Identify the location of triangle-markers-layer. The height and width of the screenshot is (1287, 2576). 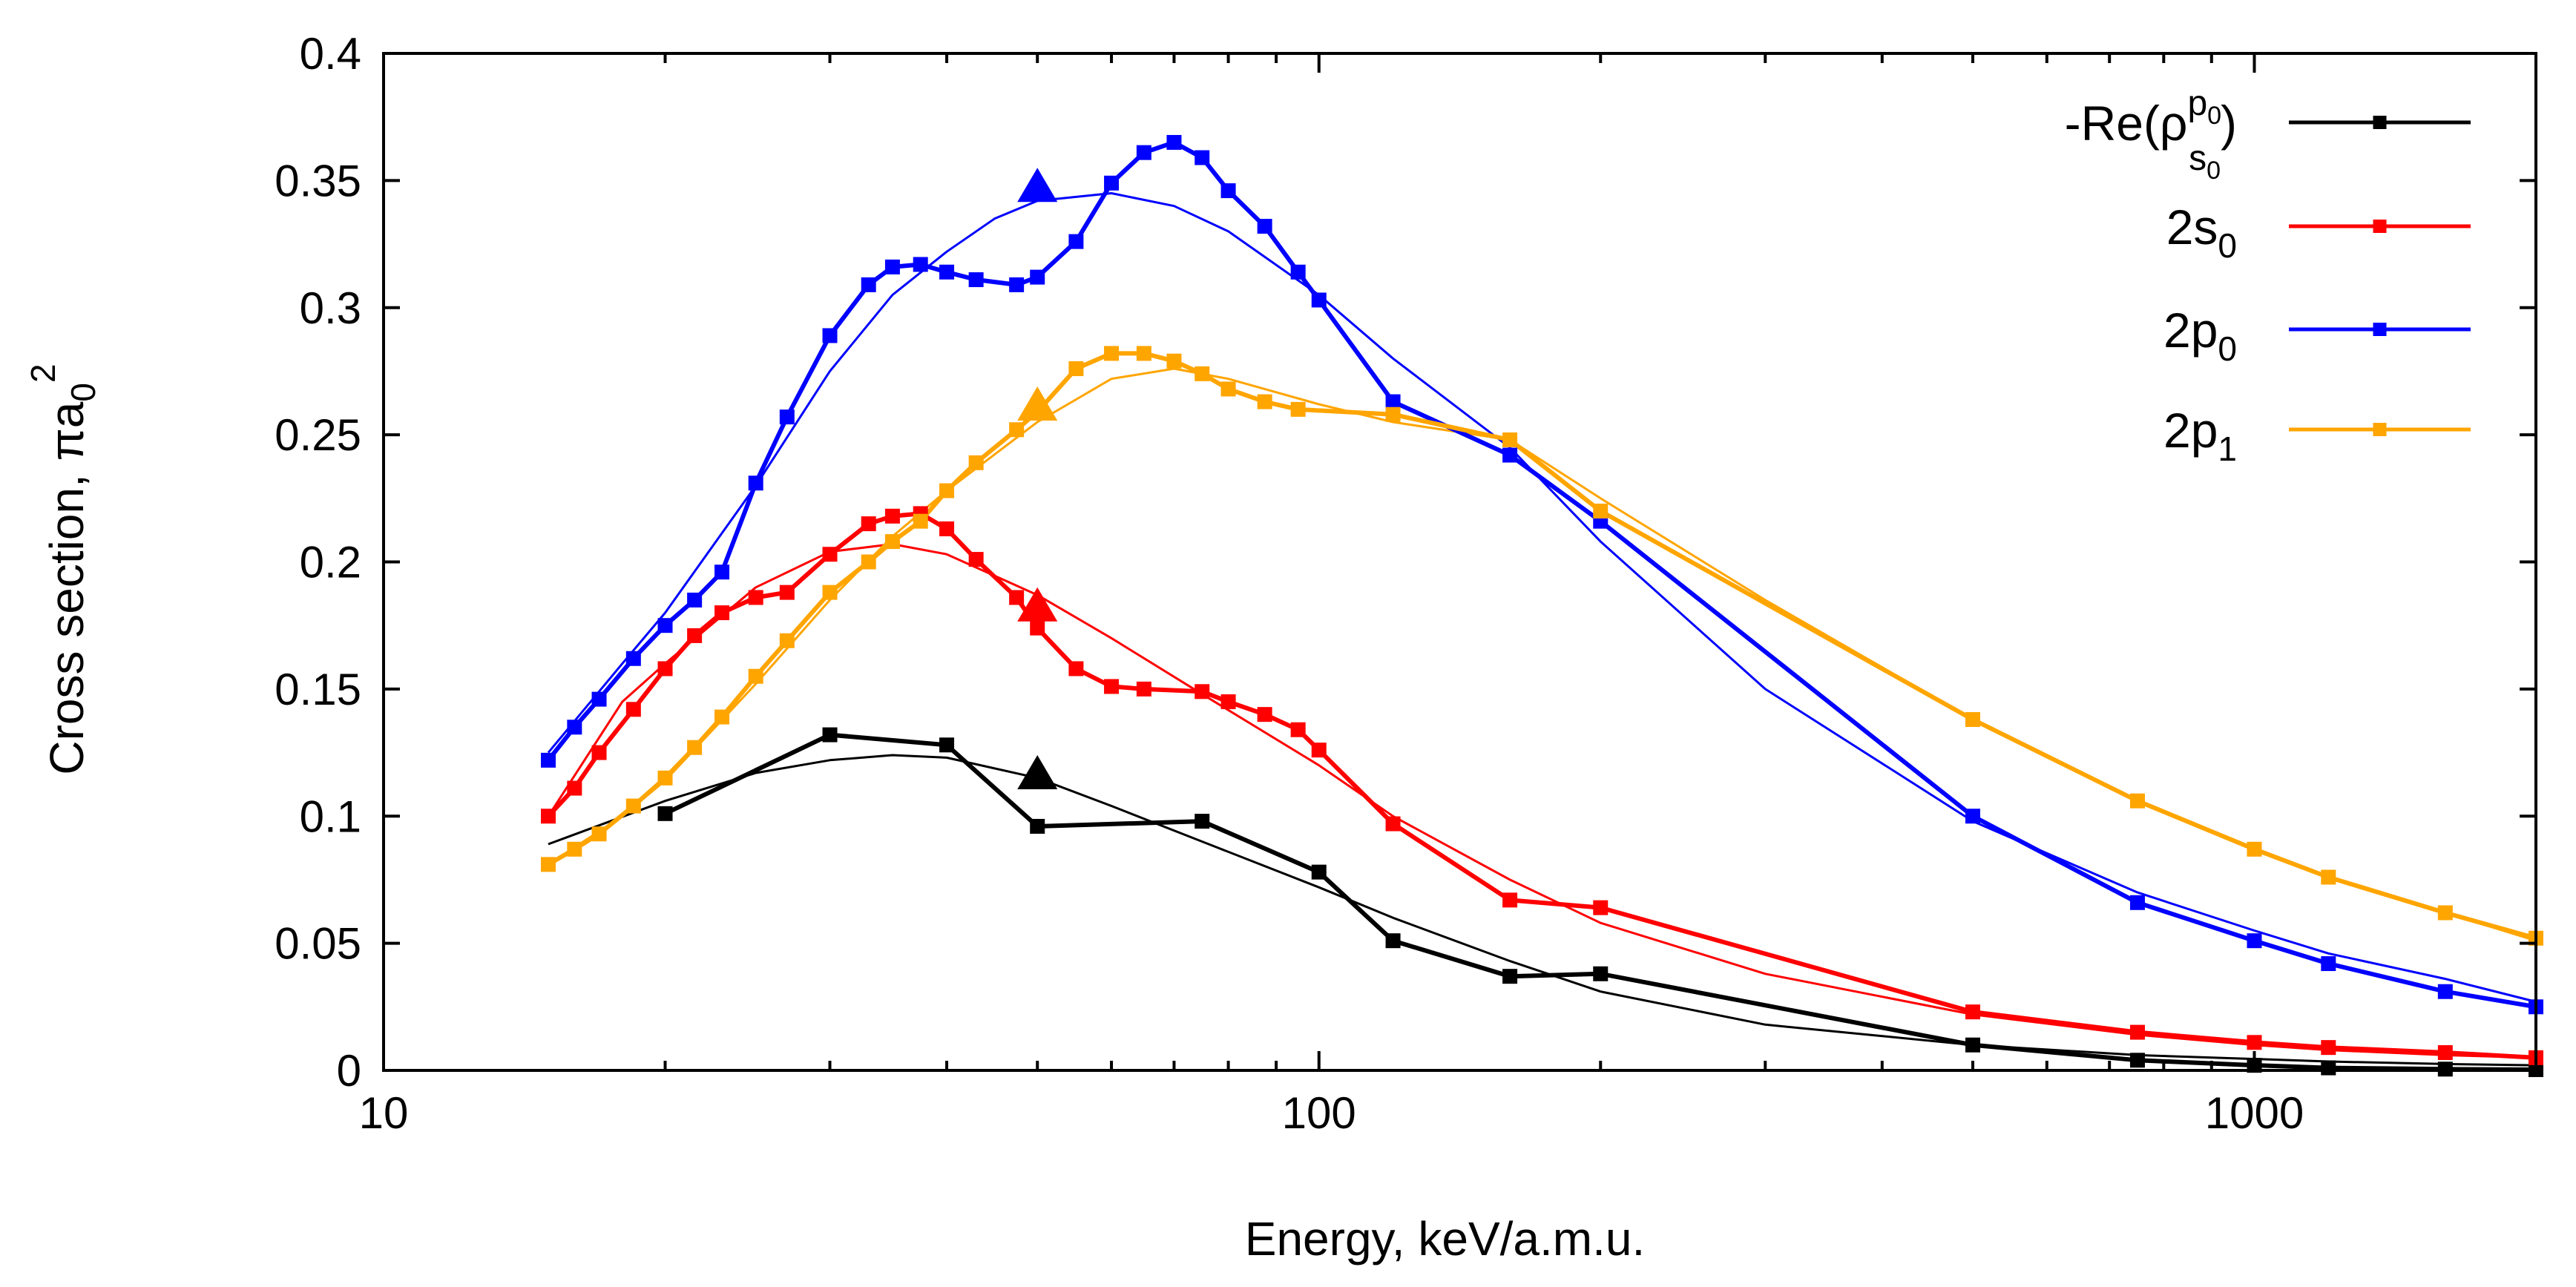
(1037, 478).